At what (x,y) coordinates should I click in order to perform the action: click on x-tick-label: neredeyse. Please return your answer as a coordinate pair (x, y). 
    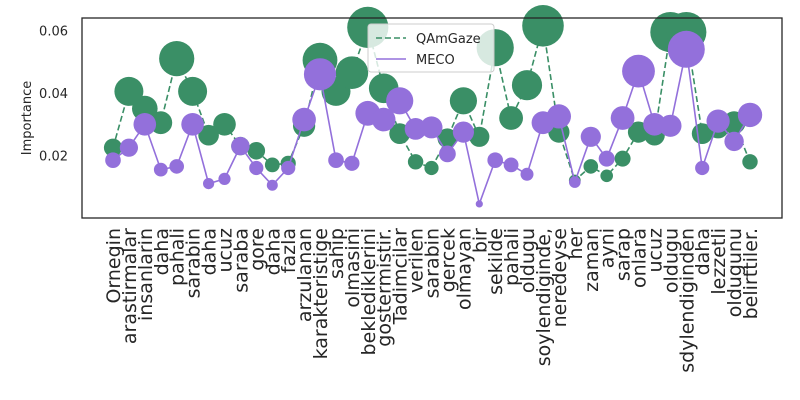
    Looking at the image, I should click on (560, 277).